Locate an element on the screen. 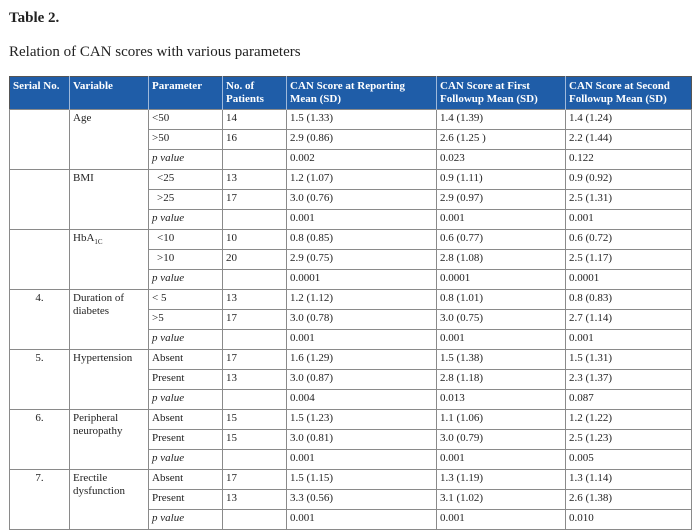  reporting-score-cell: 0.002 is located at coordinates (361, 159).